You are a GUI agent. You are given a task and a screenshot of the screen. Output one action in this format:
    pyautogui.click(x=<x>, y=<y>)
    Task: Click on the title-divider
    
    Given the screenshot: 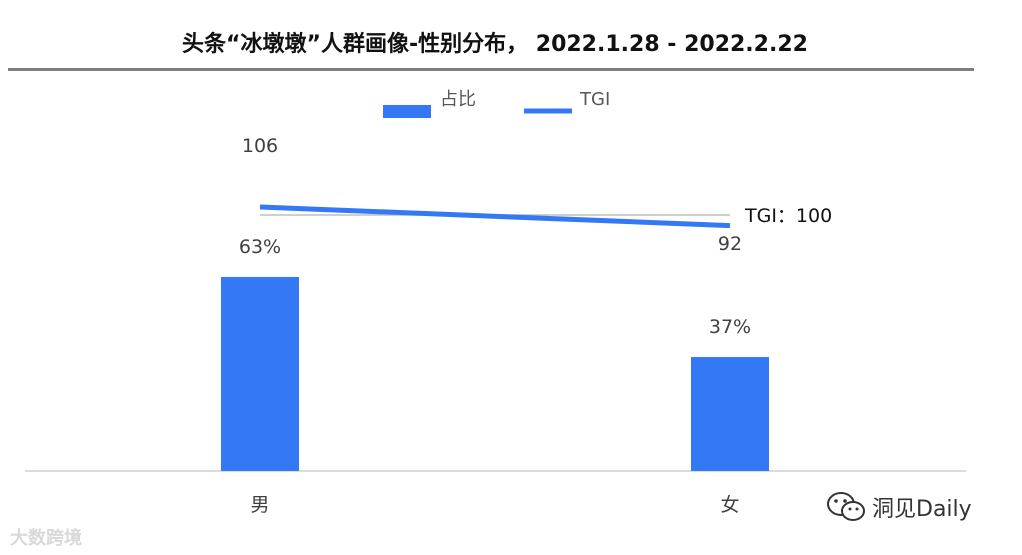 What is the action you would take?
    pyautogui.click(x=491, y=69)
    